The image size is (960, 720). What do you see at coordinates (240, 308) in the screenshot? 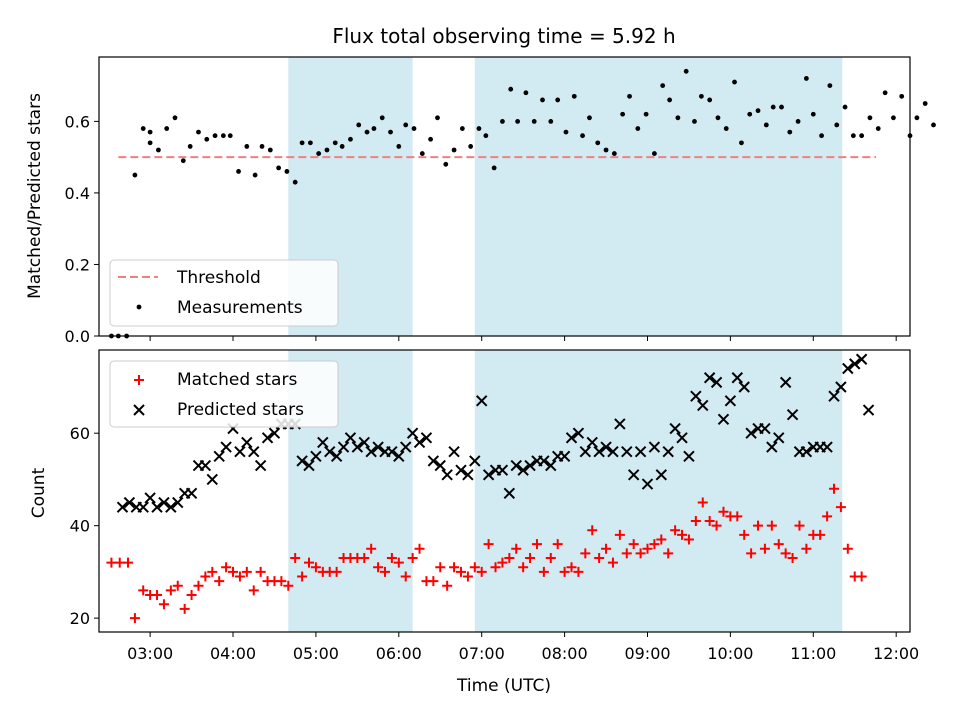
I see `legend-measurements-label: Measurements` at bounding box center [240, 308].